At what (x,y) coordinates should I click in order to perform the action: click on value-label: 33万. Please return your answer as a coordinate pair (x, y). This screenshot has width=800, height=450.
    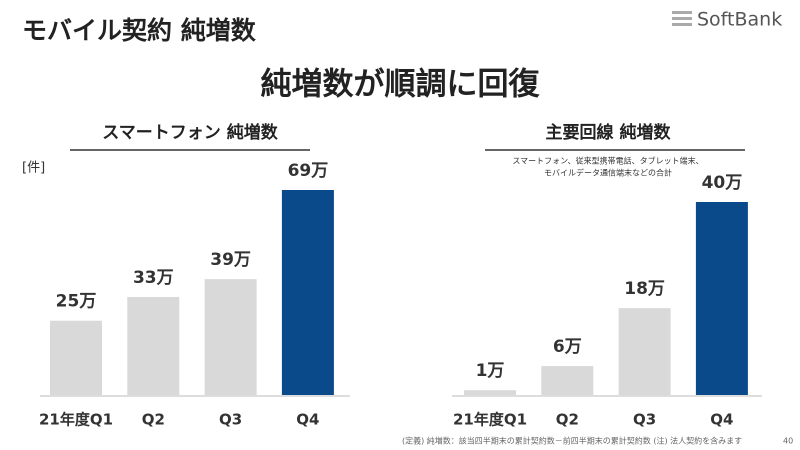
    Looking at the image, I should click on (153, 278).